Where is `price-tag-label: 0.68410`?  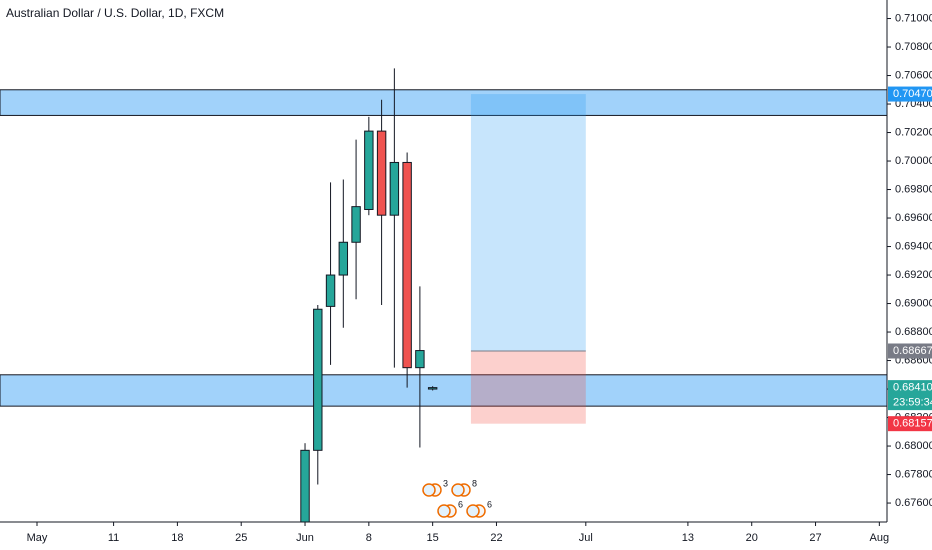
price-tag-label: 0.68410 is located at coordinates (912, 388).